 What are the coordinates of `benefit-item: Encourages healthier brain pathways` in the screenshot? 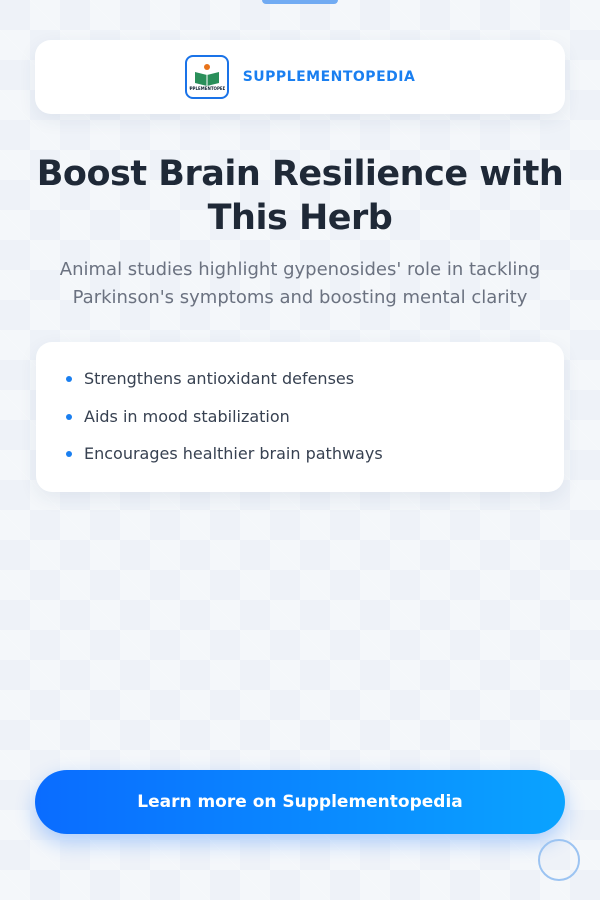 It's located at (315, 460).